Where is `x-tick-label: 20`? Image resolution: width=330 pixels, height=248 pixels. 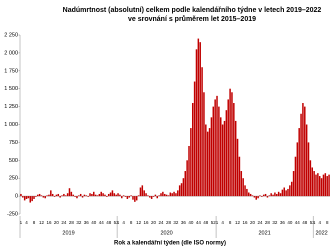 x-tick-label: 20 is located at coordinates (57, 222).